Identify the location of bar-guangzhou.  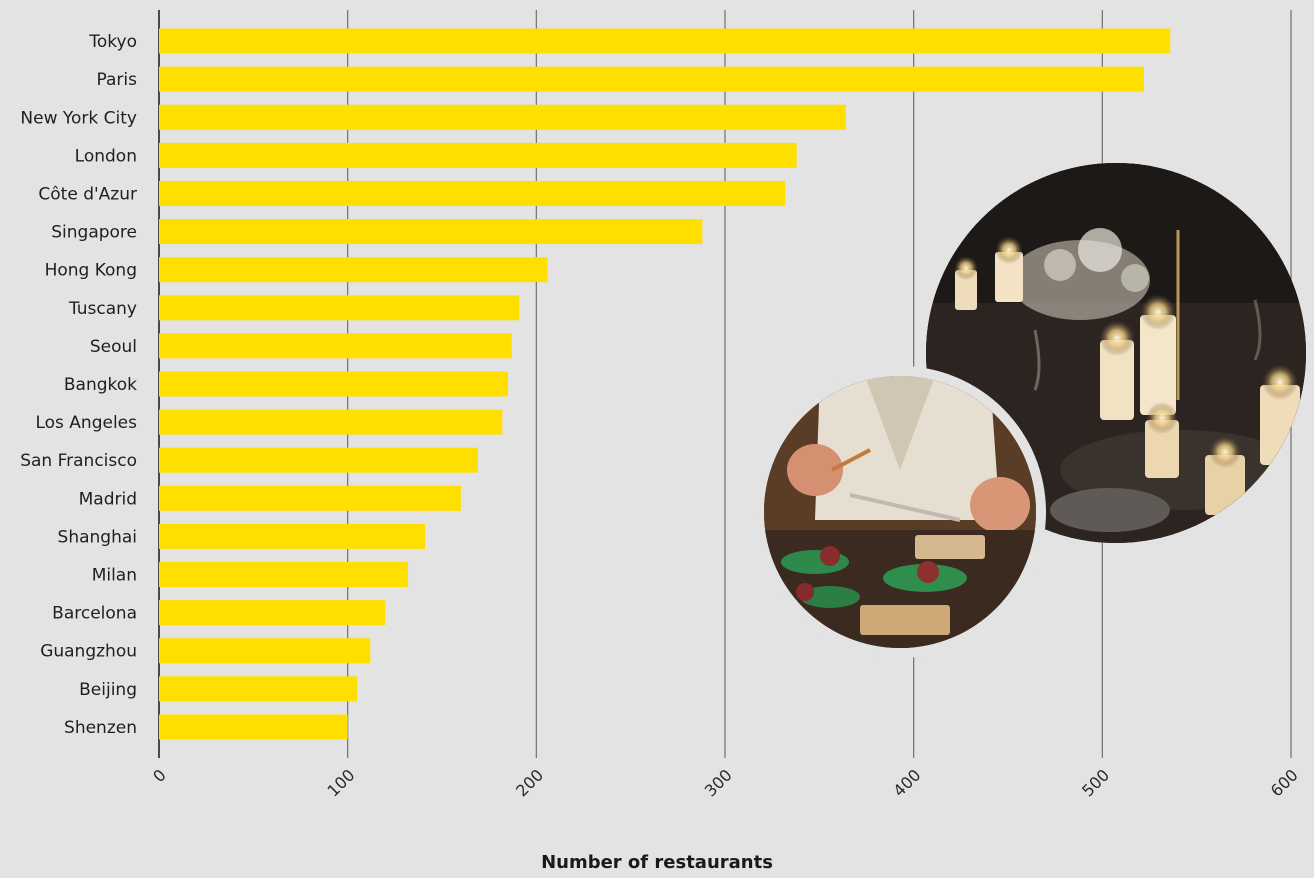
(265, 651).